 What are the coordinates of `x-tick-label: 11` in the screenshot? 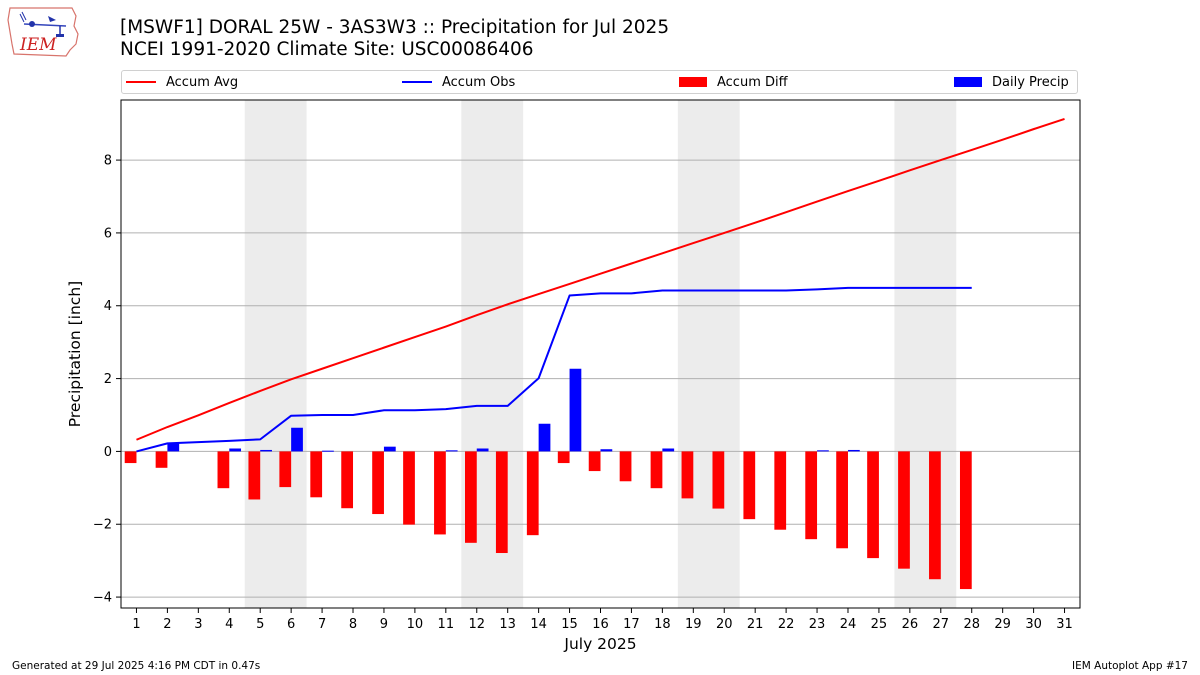 It's located at (446, 624).